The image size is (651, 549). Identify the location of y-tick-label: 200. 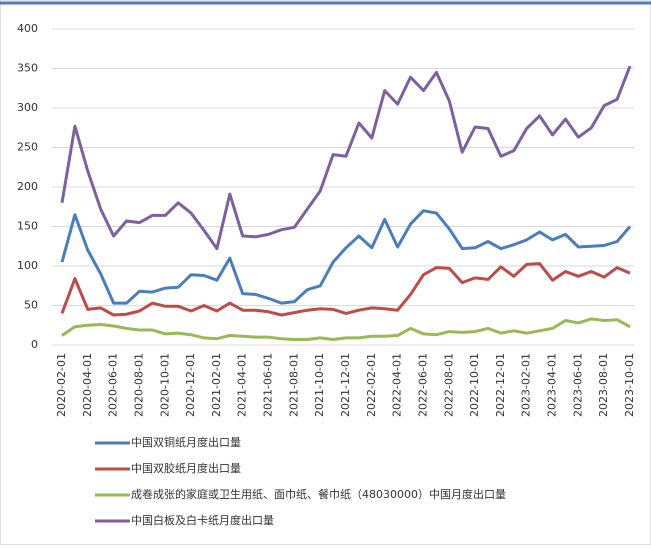
(27, 186).